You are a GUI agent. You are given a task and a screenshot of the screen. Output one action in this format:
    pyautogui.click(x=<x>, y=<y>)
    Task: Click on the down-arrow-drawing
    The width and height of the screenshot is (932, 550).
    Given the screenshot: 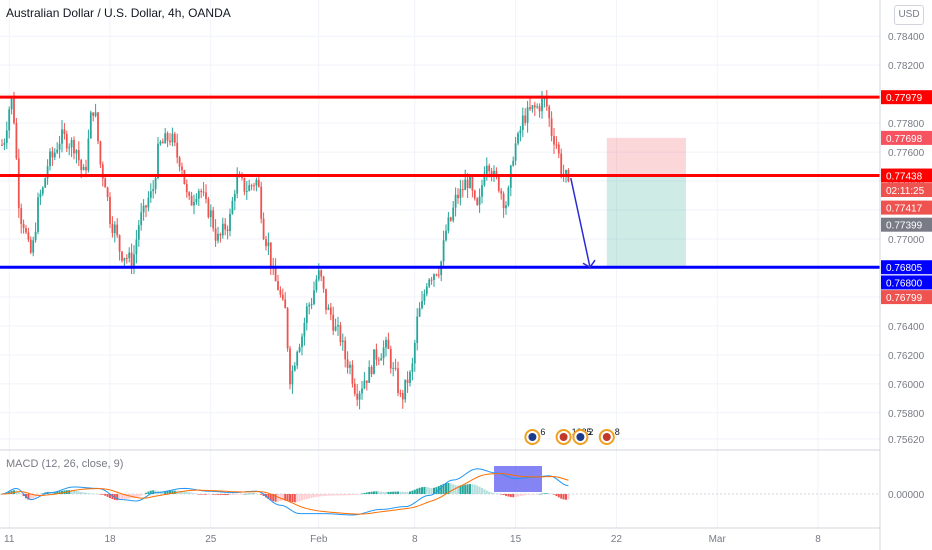 What is the action you would take?
    pyautogui.click(x=583, y=223)
    